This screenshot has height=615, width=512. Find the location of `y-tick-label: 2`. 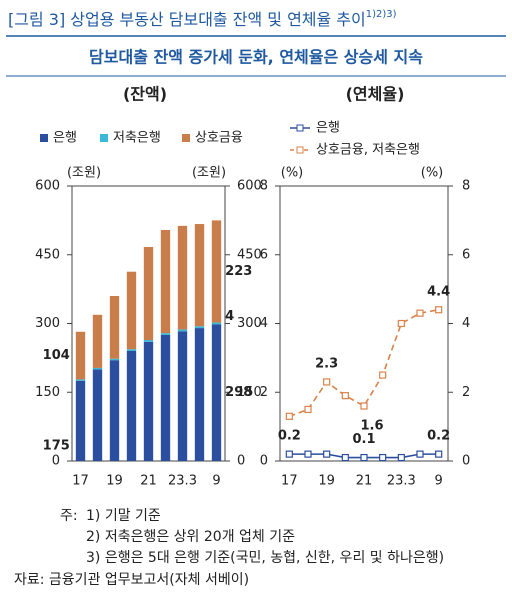

y-tick-label: 2 is located at coordinates (264, 392).